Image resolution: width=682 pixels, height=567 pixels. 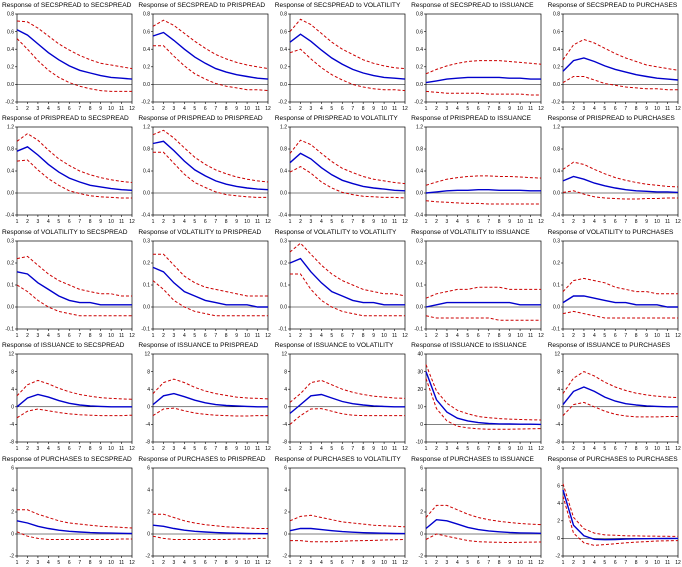 What do you see at coordinates (557, 443) in the screenshot?
I see `svg-text: -8` at bounding box center [557, 443].